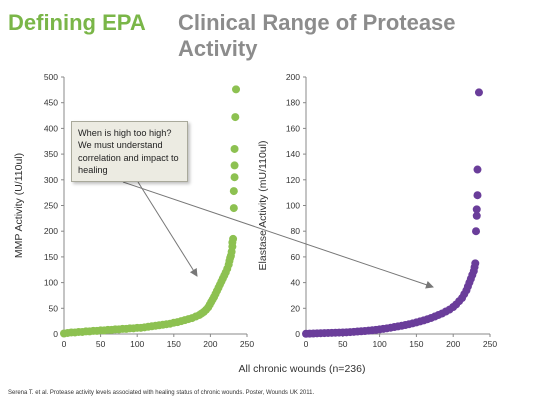 The width and height of the screenshot is (540, 405). What do you see at coordinates (296, 283) in the screenshot?
I see `elastase-y-tick-label: 40` at bounding box center [296, 283].